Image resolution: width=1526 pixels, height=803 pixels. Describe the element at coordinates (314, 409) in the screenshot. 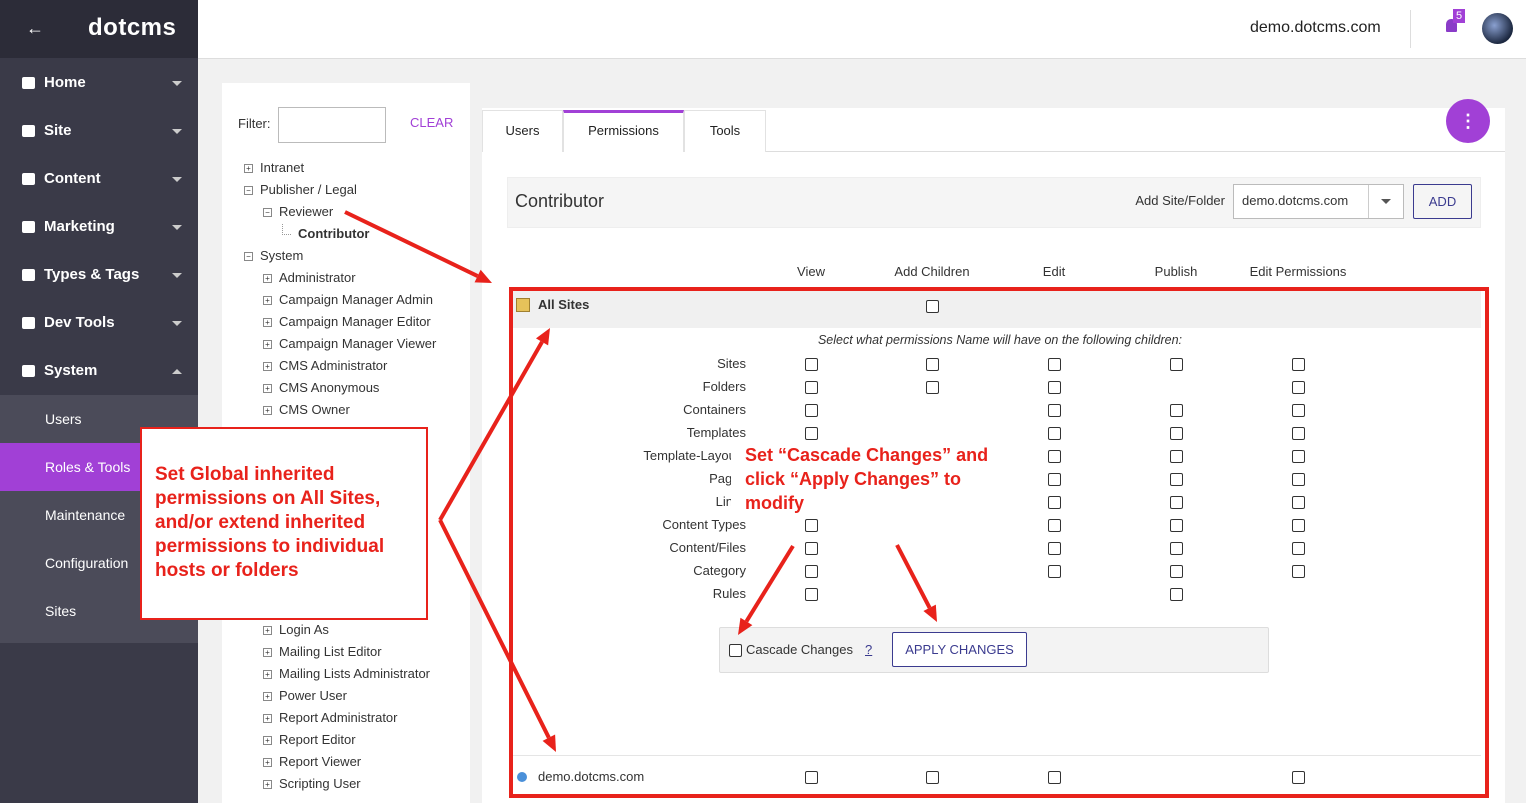

I see `tree-item: CMS Owner` at that location.